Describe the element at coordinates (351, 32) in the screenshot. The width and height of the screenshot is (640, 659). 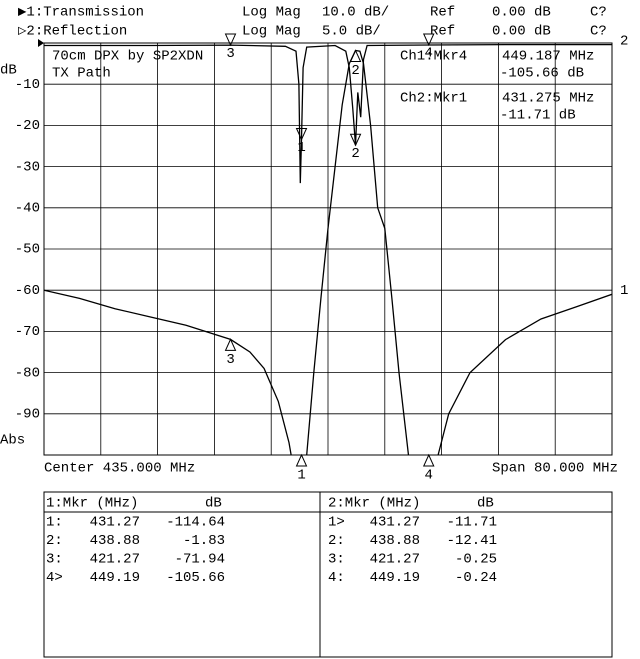
I see `header-text: 5.0 dB/` at that location.